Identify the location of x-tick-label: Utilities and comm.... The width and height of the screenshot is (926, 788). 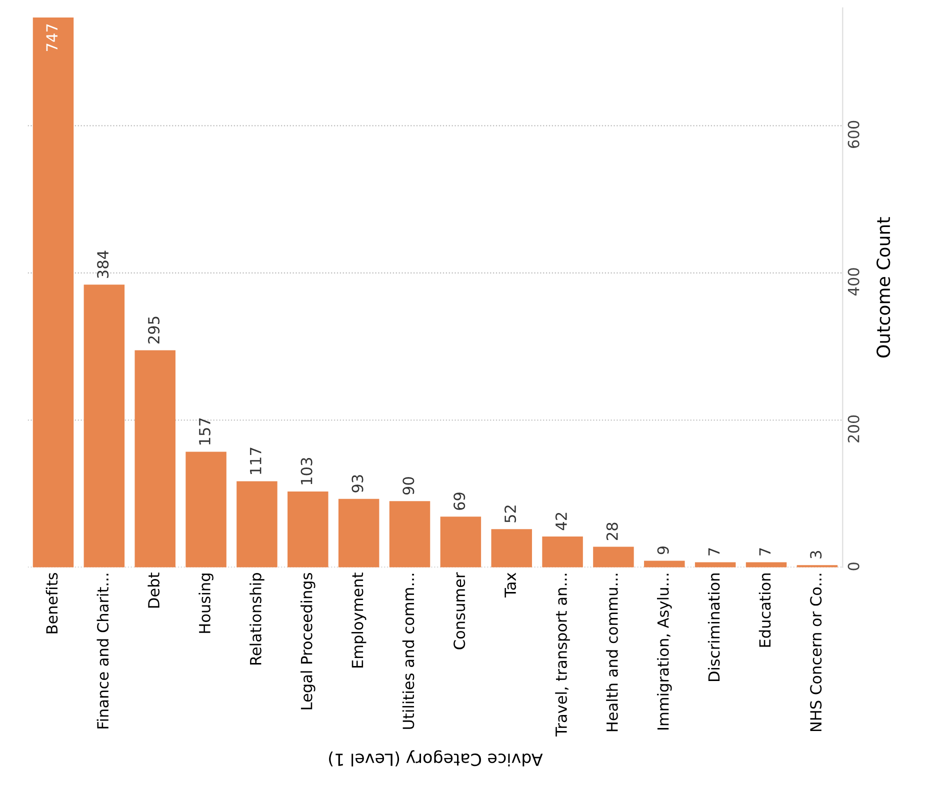
(408, 651).